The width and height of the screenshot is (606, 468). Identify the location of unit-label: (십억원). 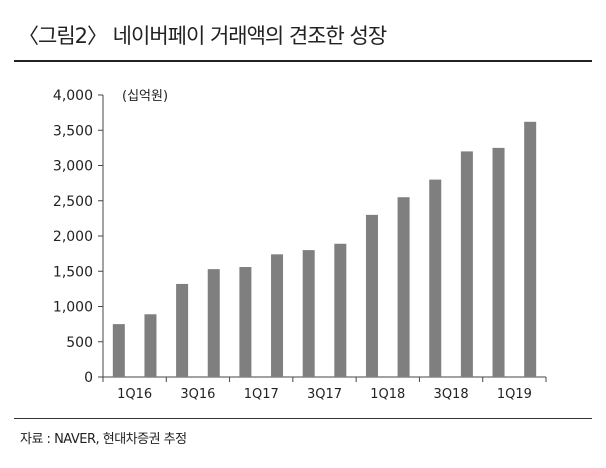
(145, 96).